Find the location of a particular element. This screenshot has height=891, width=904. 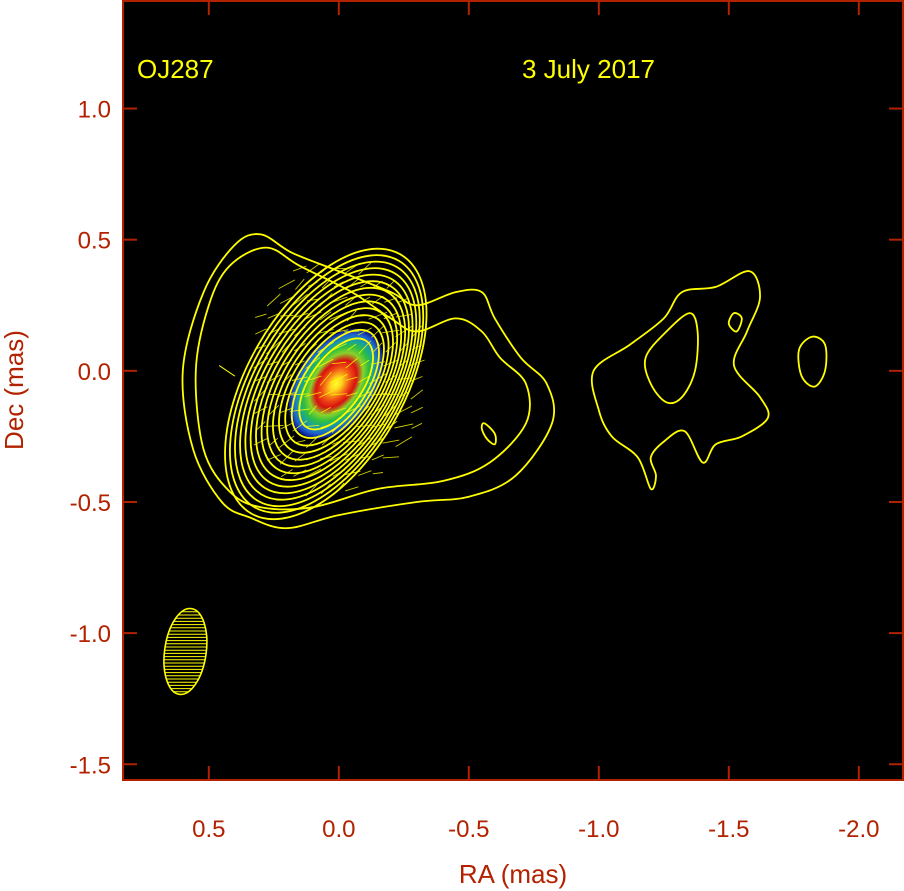

y-axis-title: Dec (mas) is located at coordinates (14, 390).